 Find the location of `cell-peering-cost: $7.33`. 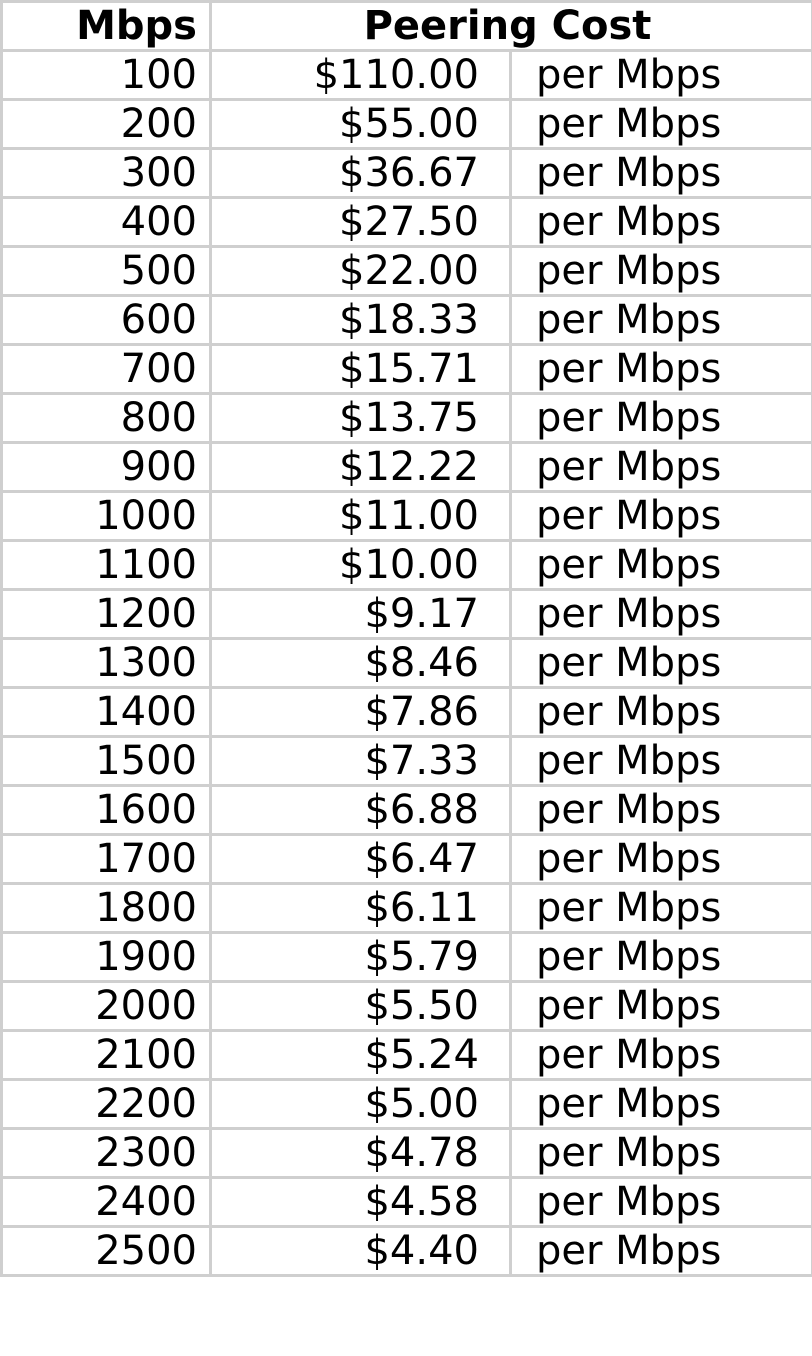

cell-peering-cost: $7.33 is located at coordinates (360, 761).